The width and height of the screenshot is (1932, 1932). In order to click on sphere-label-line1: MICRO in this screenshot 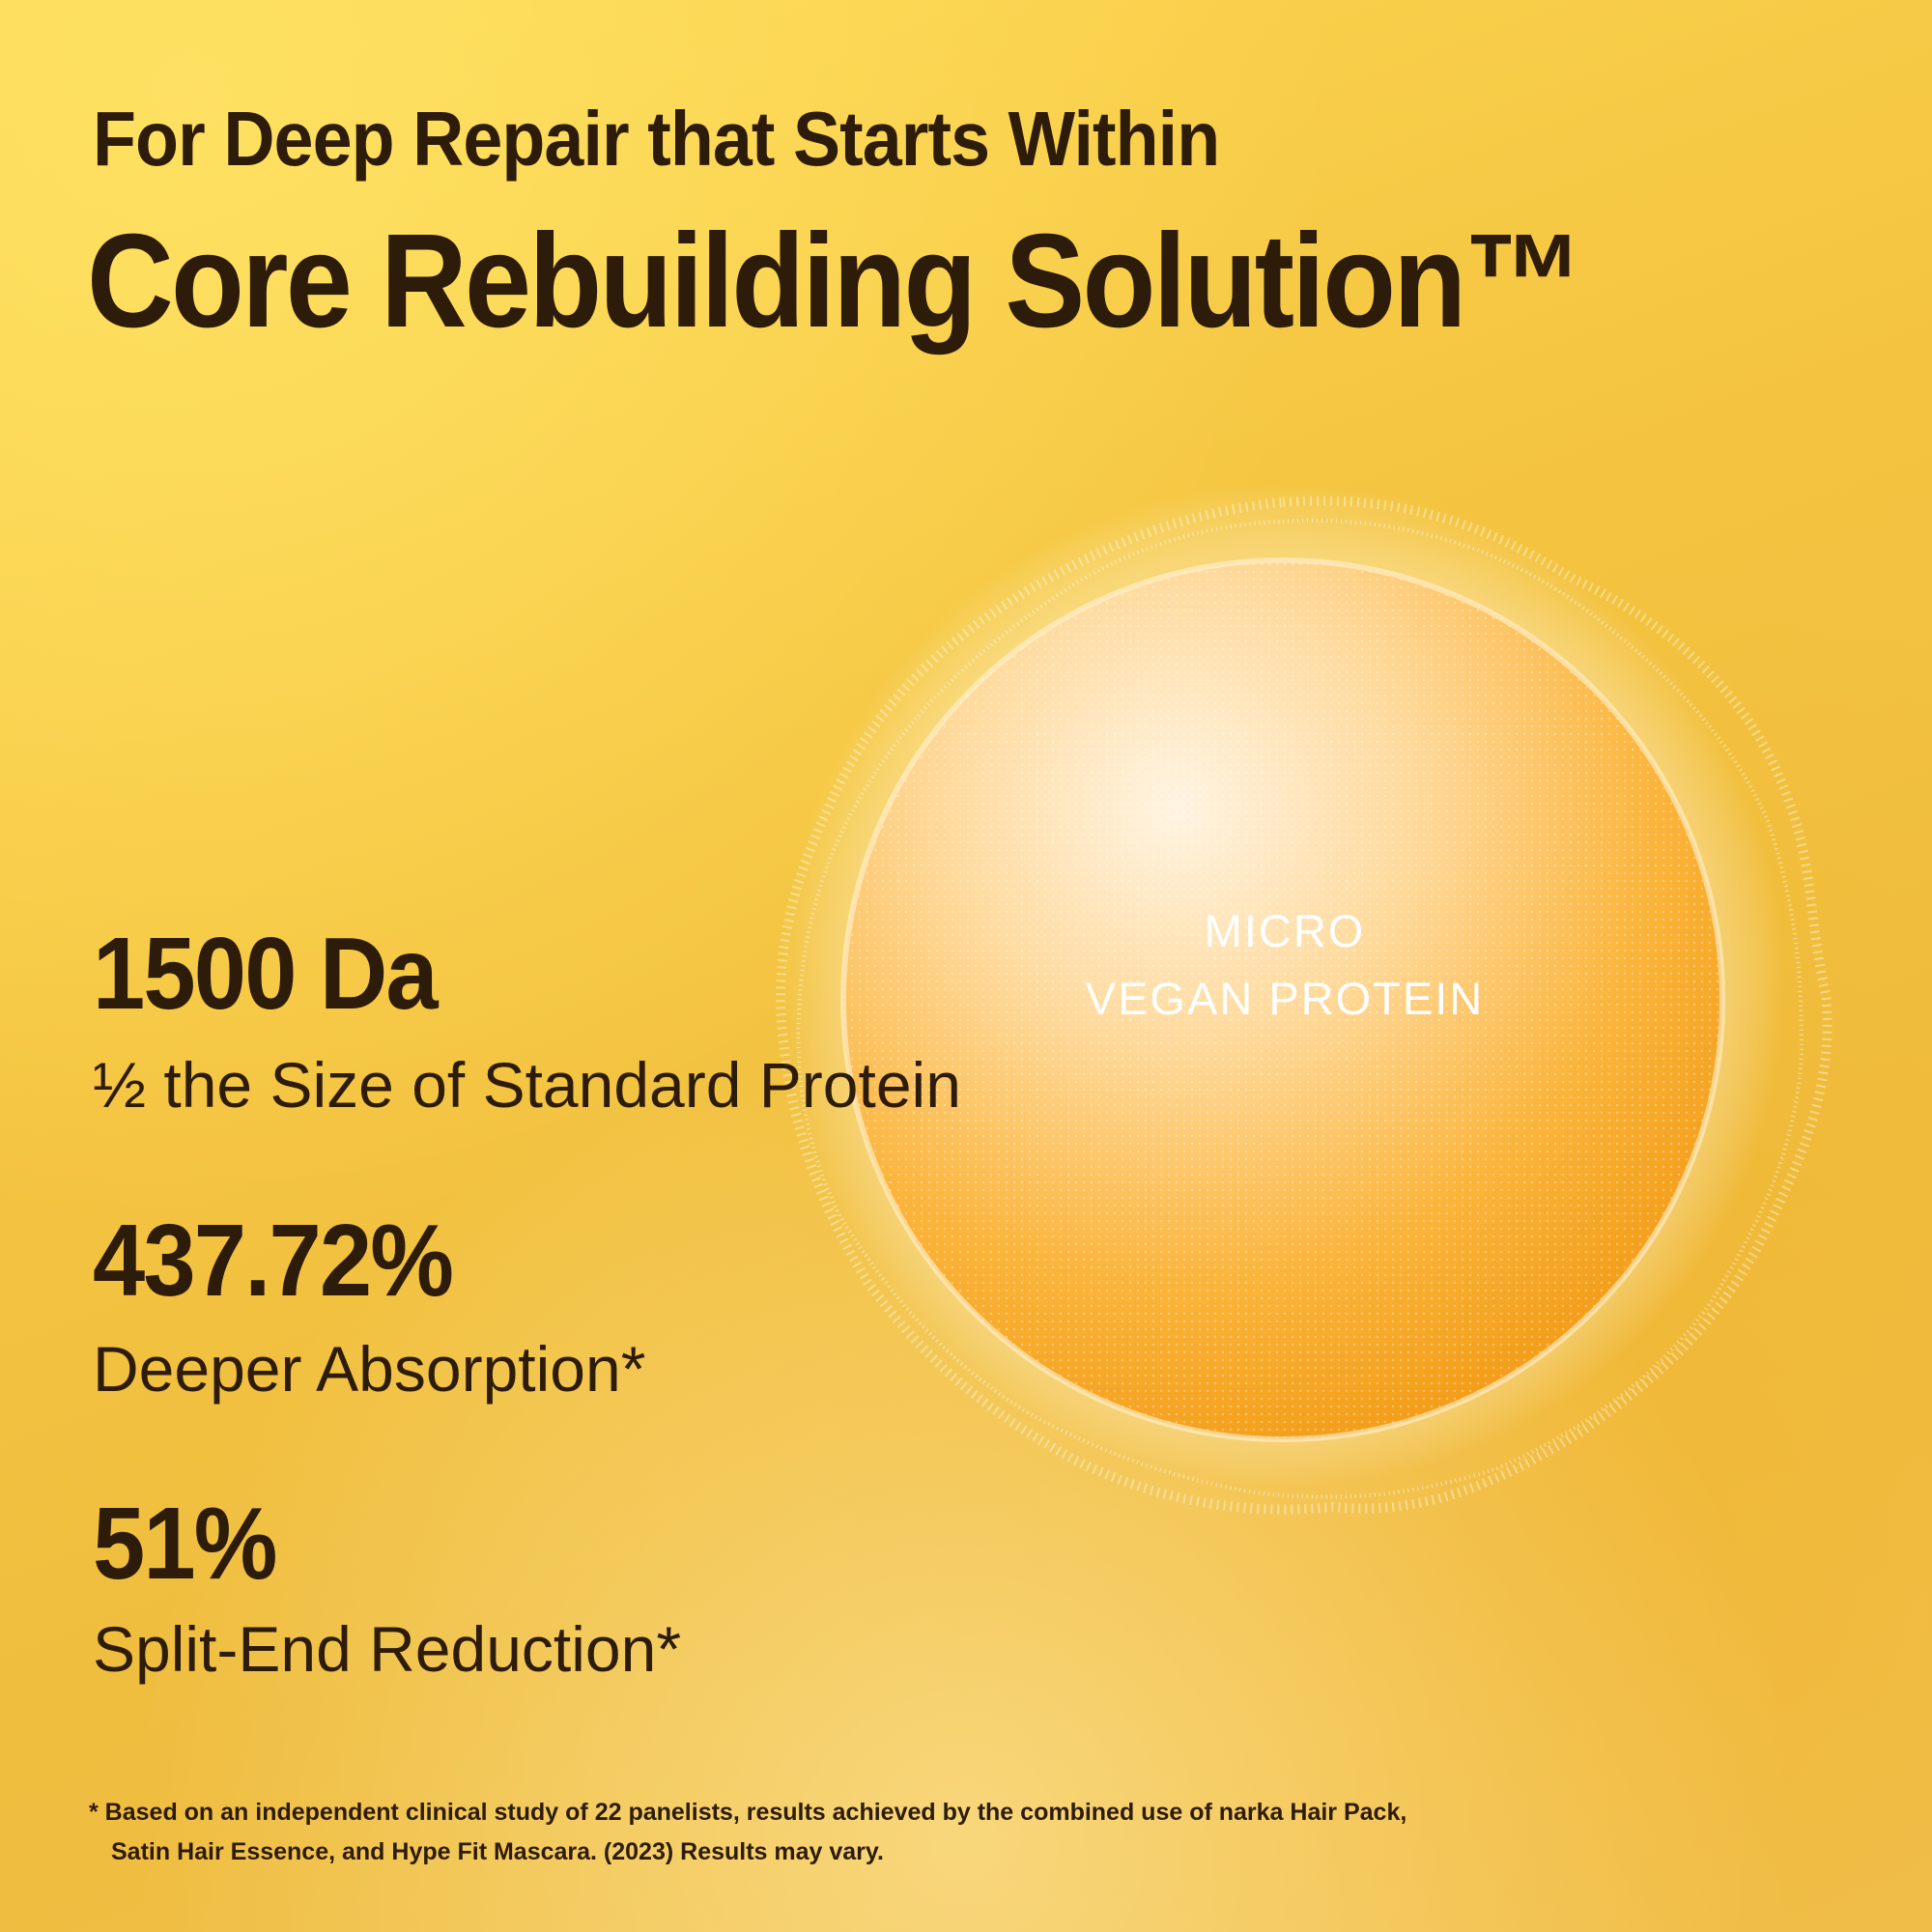, I will do `click(1285, 930)`.